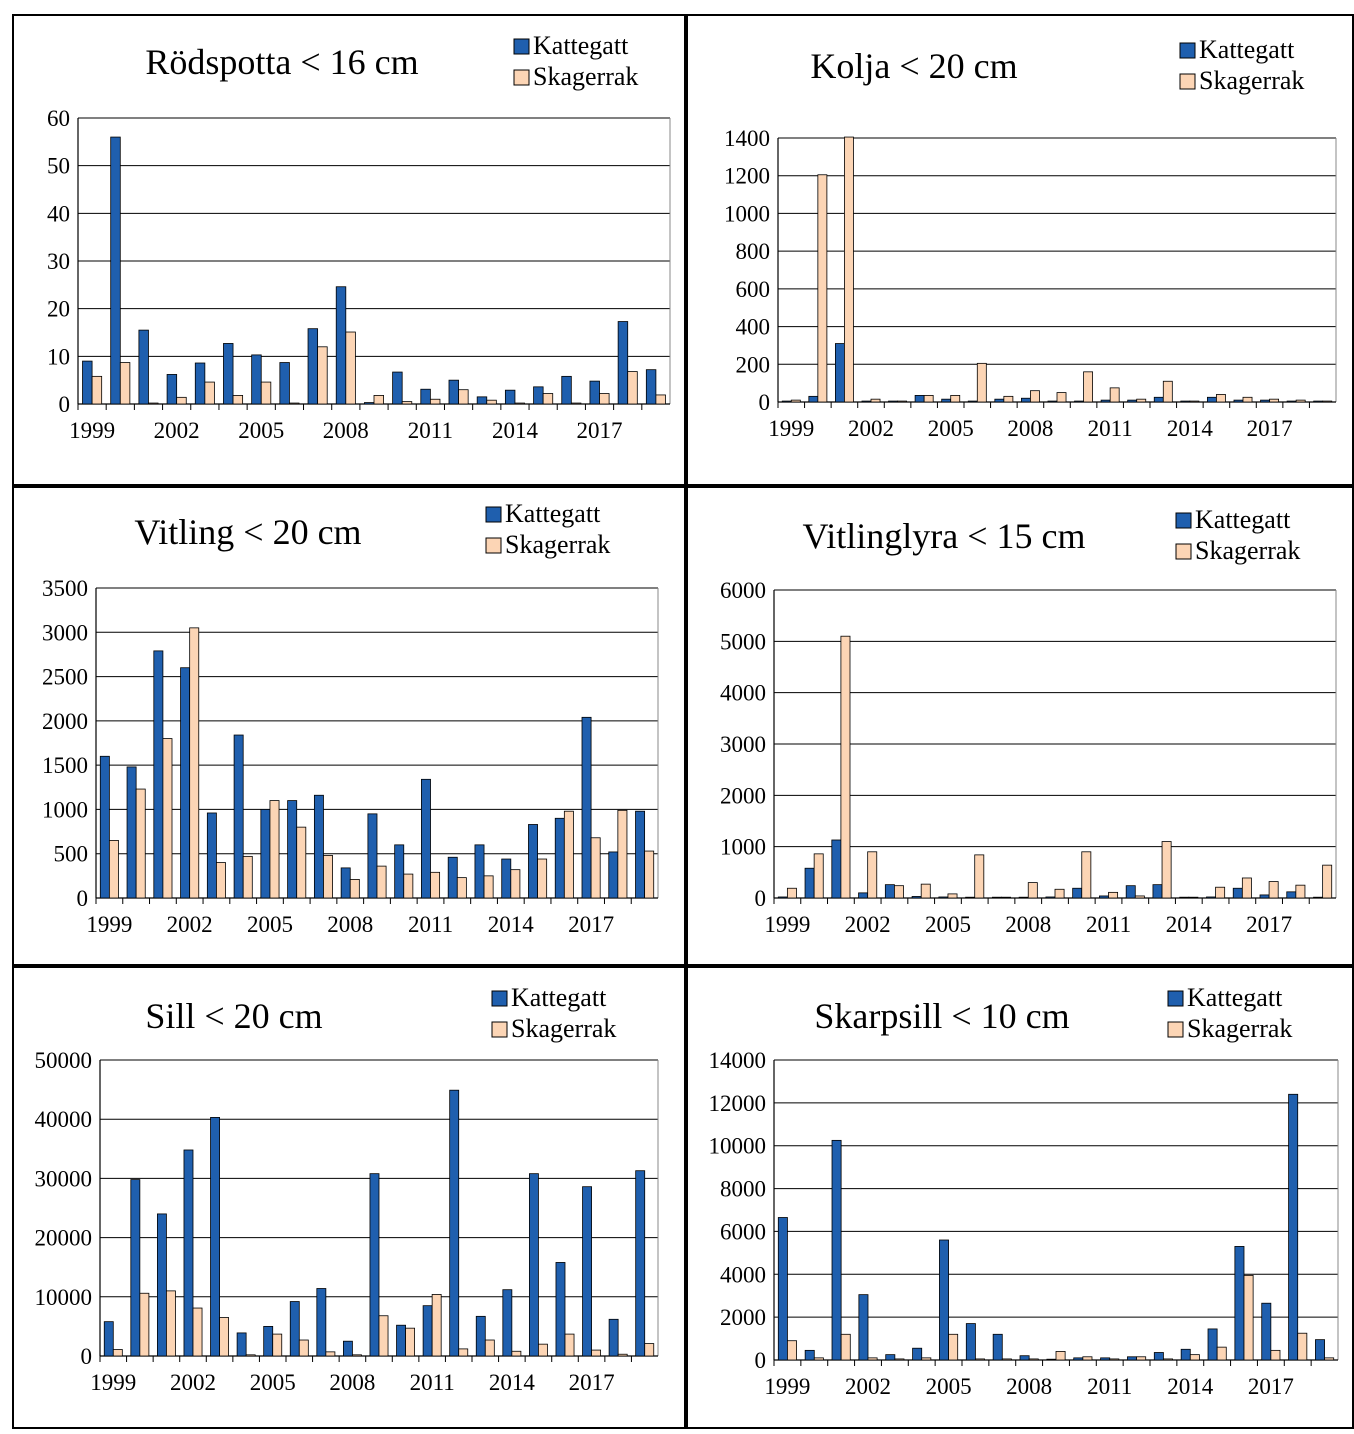 The width and height of the screenshot is (1354, 1434). Describe the element at coordinates (92, 430) in the screenshot. I see `x-tick-label: 1999` at that location.